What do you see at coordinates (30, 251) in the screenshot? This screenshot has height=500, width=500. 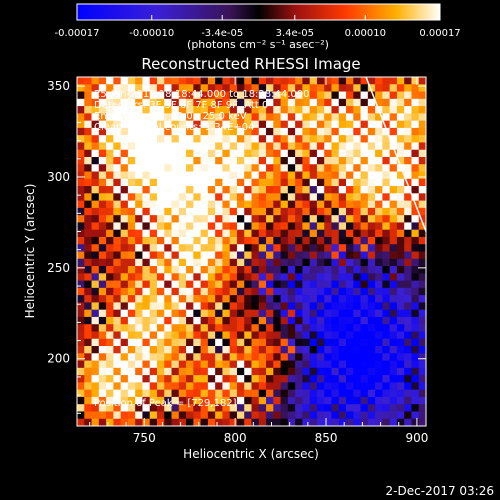 I see `y-axis-label: Heliocentric Y (arcsec)` at bounding box center [30, 251].